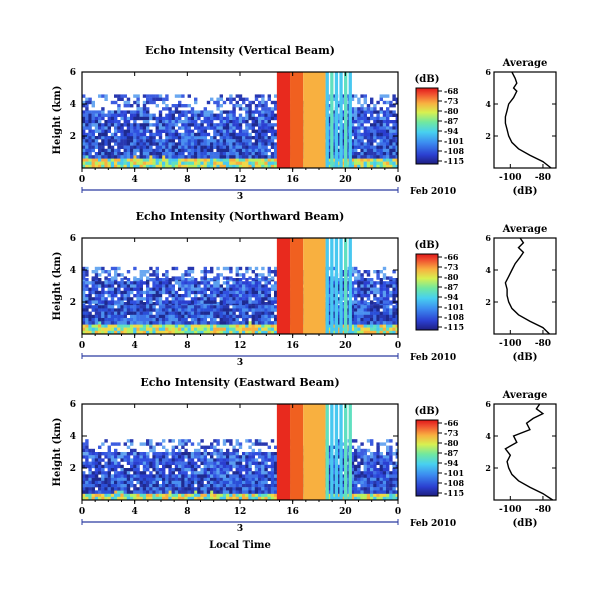 This screenshot has width=610, height=598. Describe the element at coordinates (240, 363) in the screenshot. I see `day-label: 3` at that location.